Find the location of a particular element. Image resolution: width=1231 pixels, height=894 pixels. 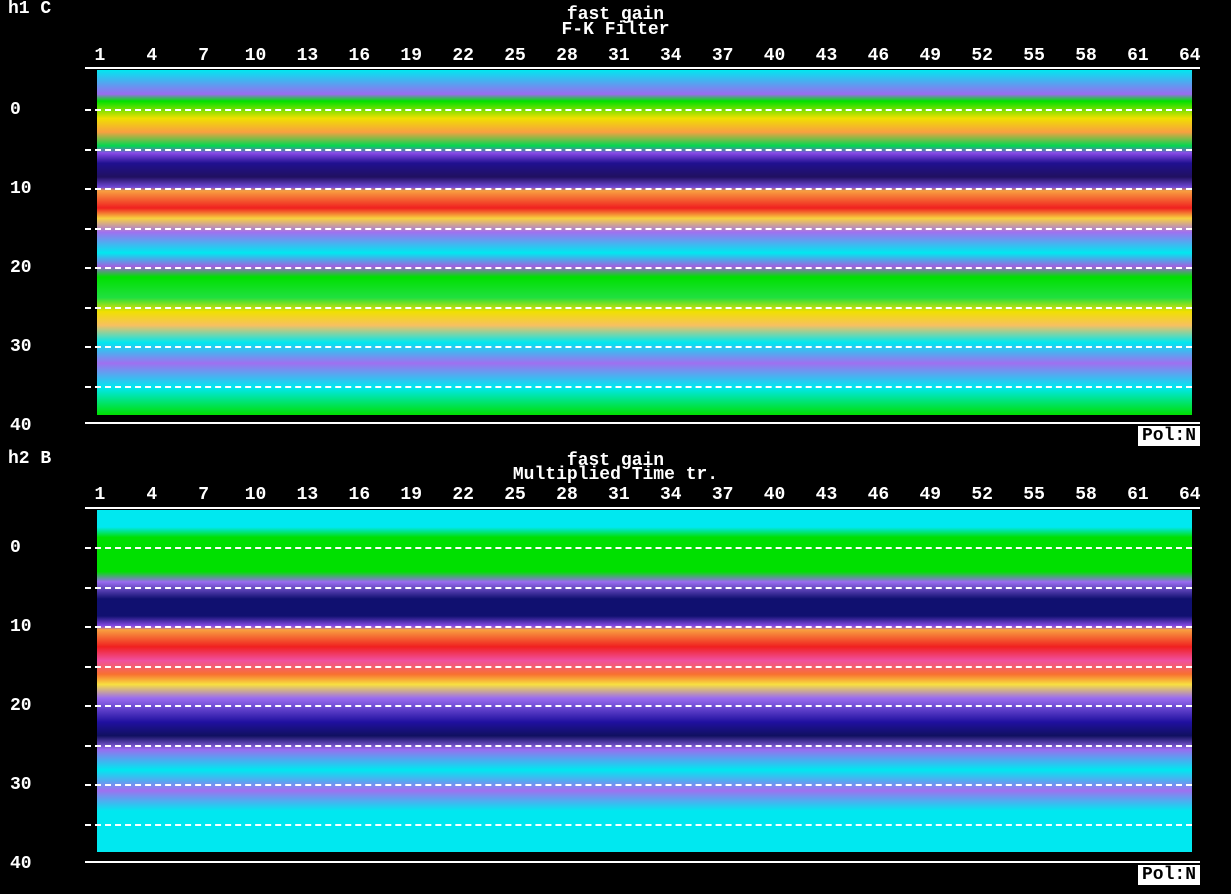

subtitle: Multiplied Time tr. is located at coordinates (615, 475).